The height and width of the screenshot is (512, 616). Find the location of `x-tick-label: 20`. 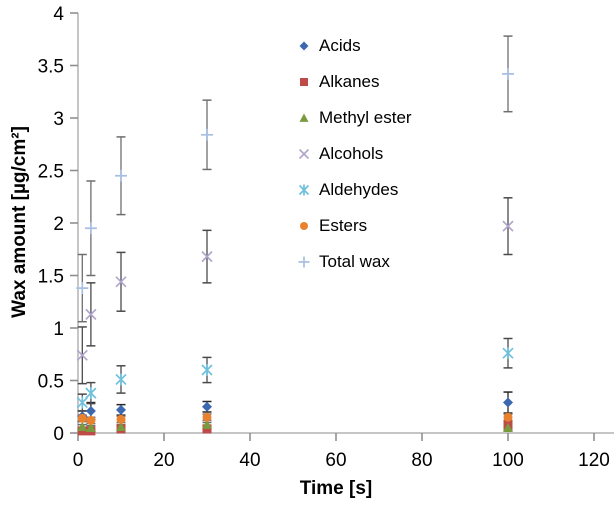

x-tick-label: 20 is located at coordinates (163, 460).